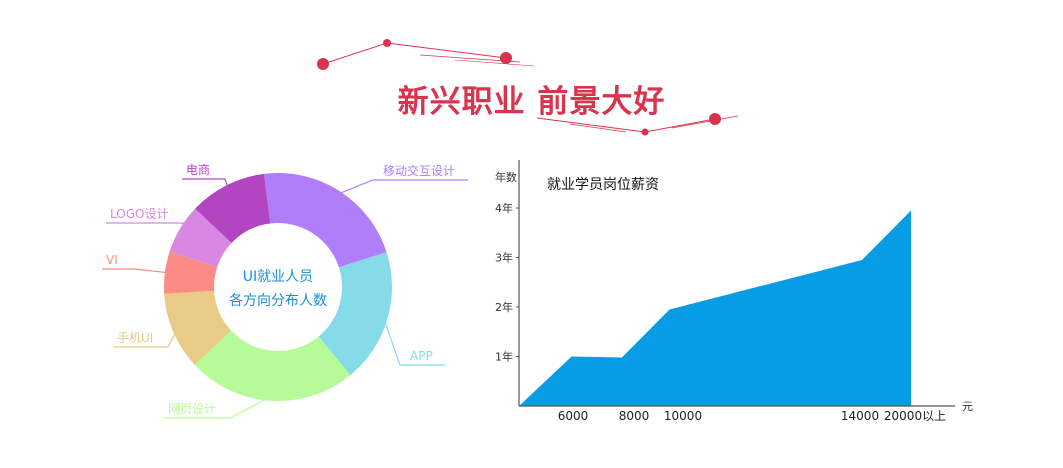 This screenshot has height=468, width=1063. I want to click on donut-center-label: UI就业人员, so click(278, 277).